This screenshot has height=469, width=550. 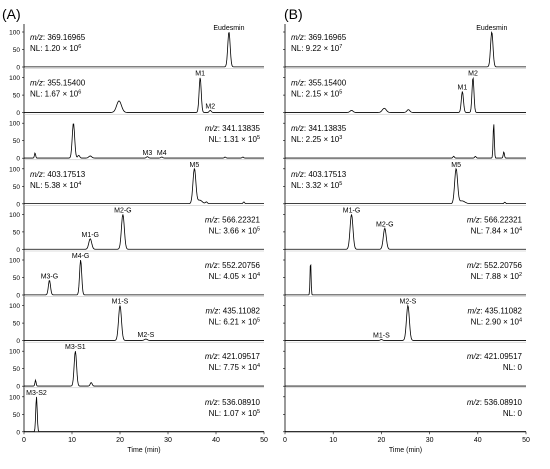 What do you see at coordinates (316, 48) in the screenshot?
I see `nl-label: NL: 9.22 × 107` at bounding box center [316, 48].